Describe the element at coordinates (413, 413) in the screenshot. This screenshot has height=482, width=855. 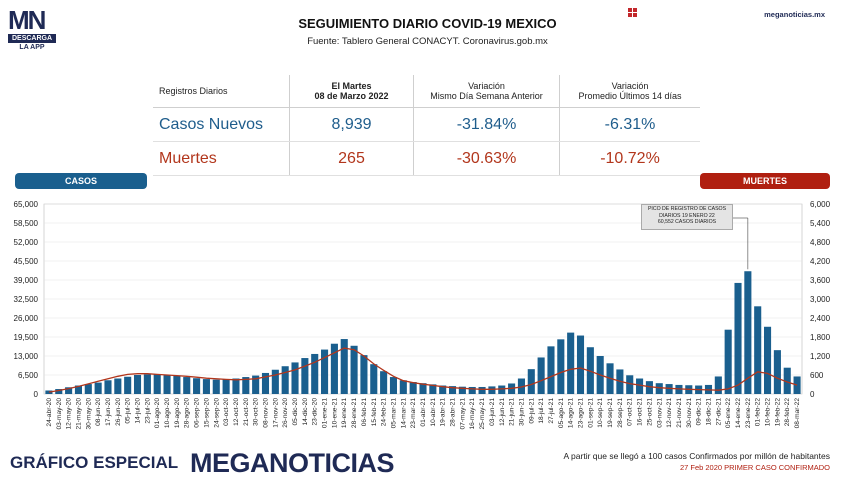
I see `x-tick-label: 23-mar-21` at that location.